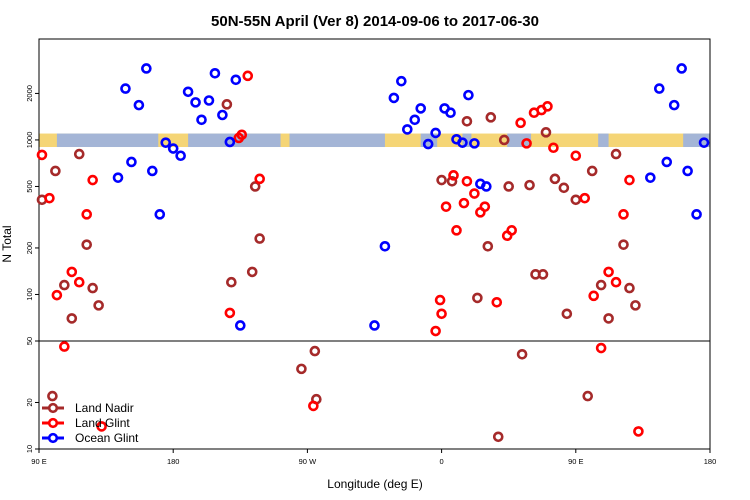  Describe the element at coordinates (102, 423) in the screenshot. I see `legend-label: Land Glint` at that location.